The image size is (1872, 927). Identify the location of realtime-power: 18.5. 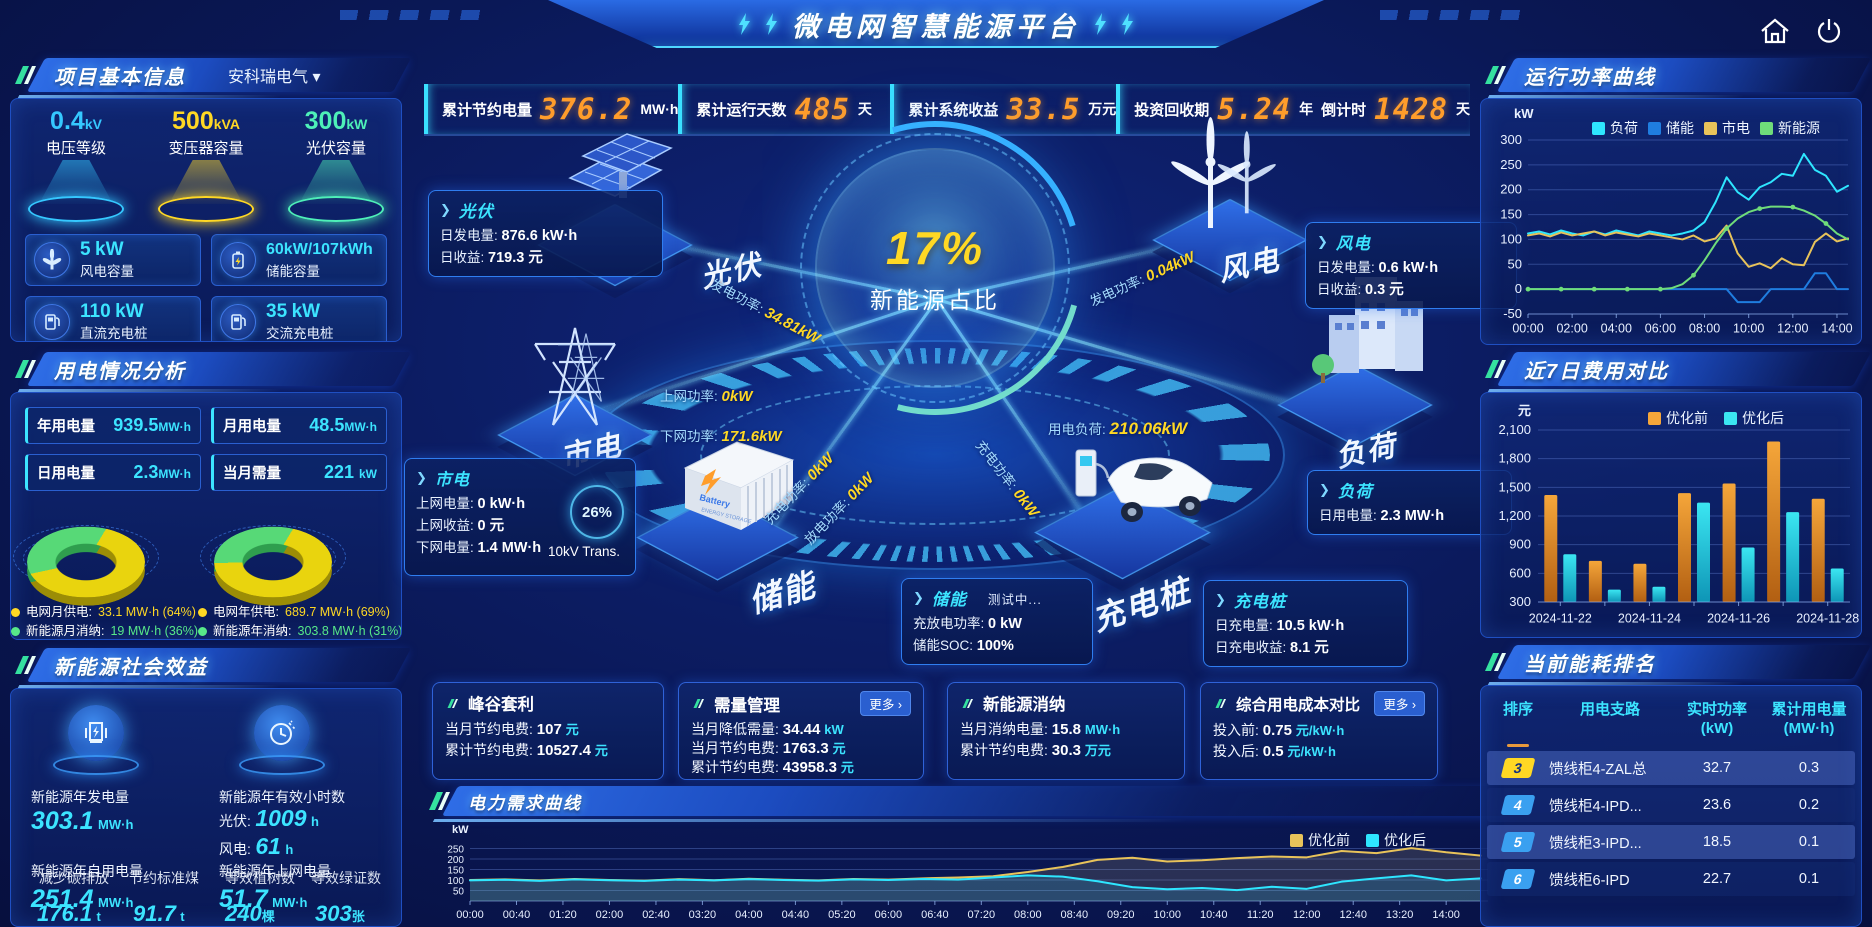
(1717, 842).